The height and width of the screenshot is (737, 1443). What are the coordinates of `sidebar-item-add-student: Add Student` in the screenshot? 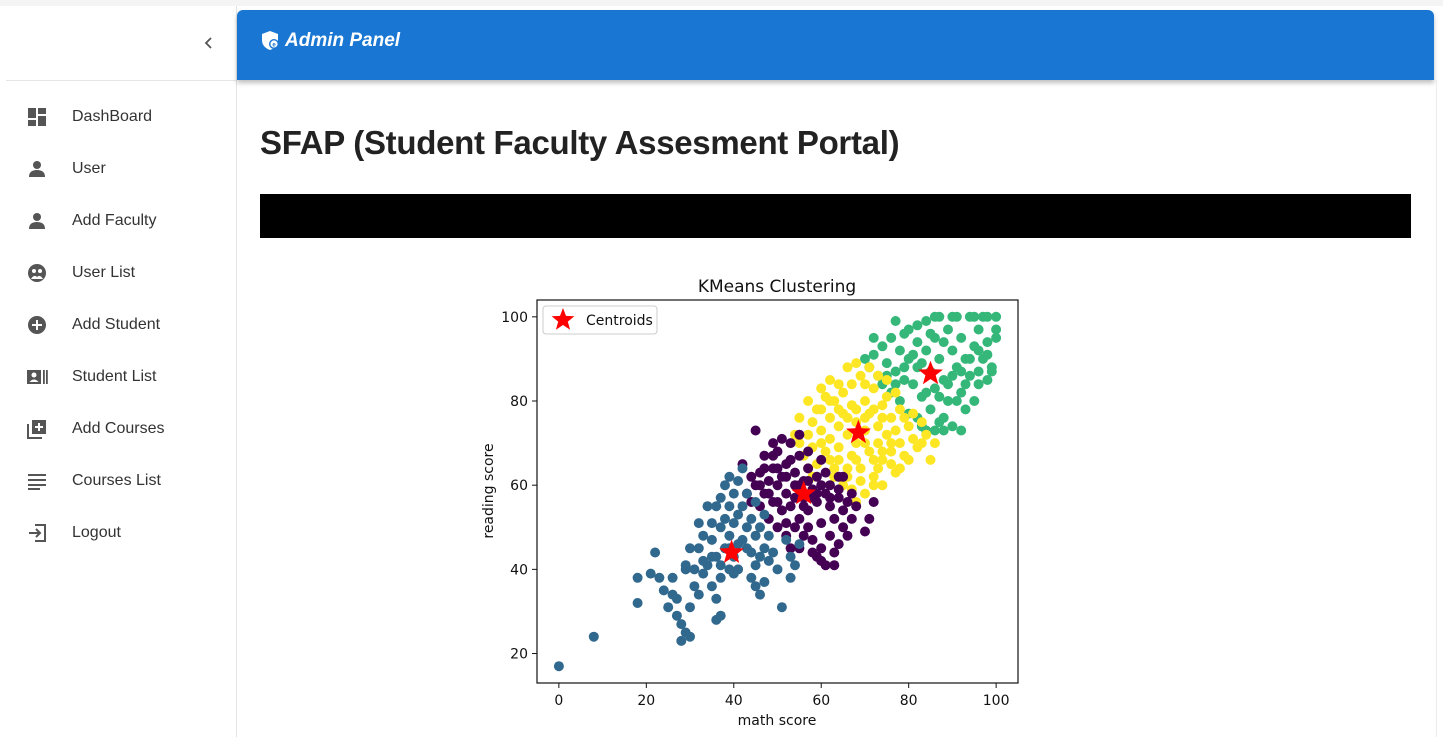 It's located at (121, 325).